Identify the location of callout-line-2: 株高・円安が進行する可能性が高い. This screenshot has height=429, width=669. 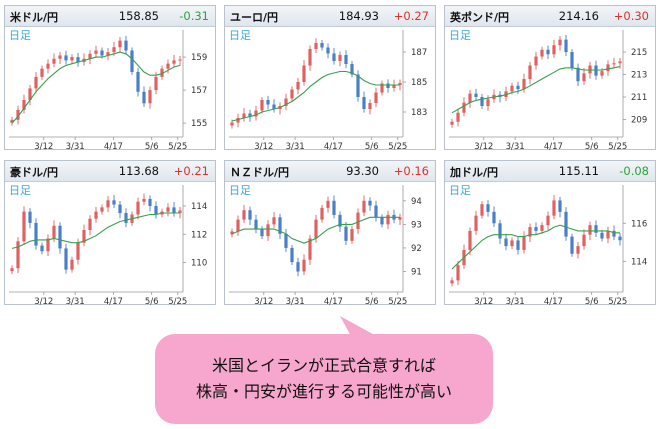
(323, 391).